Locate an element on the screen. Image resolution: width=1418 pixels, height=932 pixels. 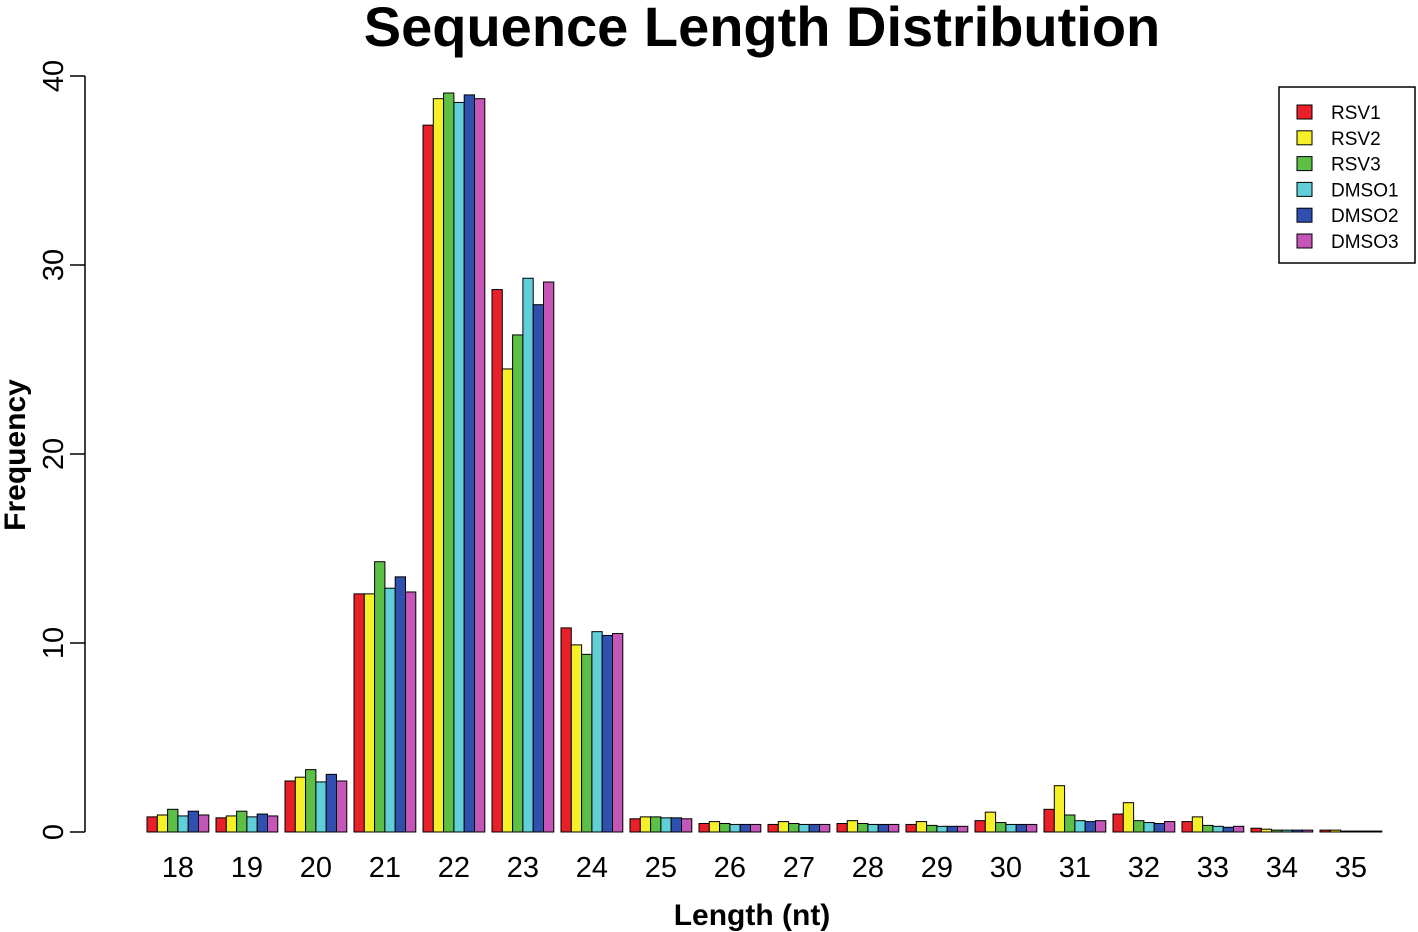
legend-label-DMSO3: DMSO3 is located at coordinates (1365, 242).